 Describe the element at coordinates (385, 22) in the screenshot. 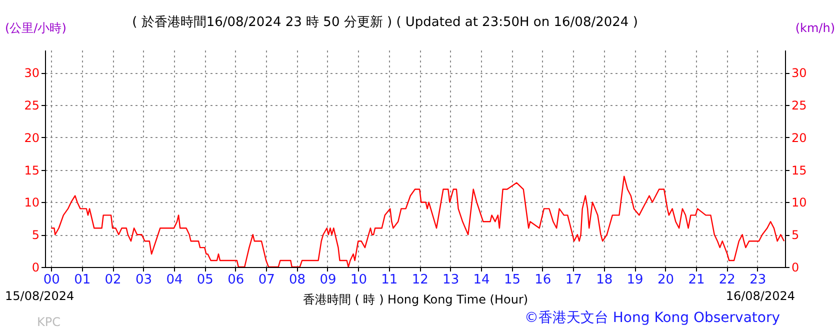

I see `chart-title: ( 於香港時間16/08/2024 23 時 50 分更新 ) ( Updated at 23:50H on 16/08/2024 )` at that location.